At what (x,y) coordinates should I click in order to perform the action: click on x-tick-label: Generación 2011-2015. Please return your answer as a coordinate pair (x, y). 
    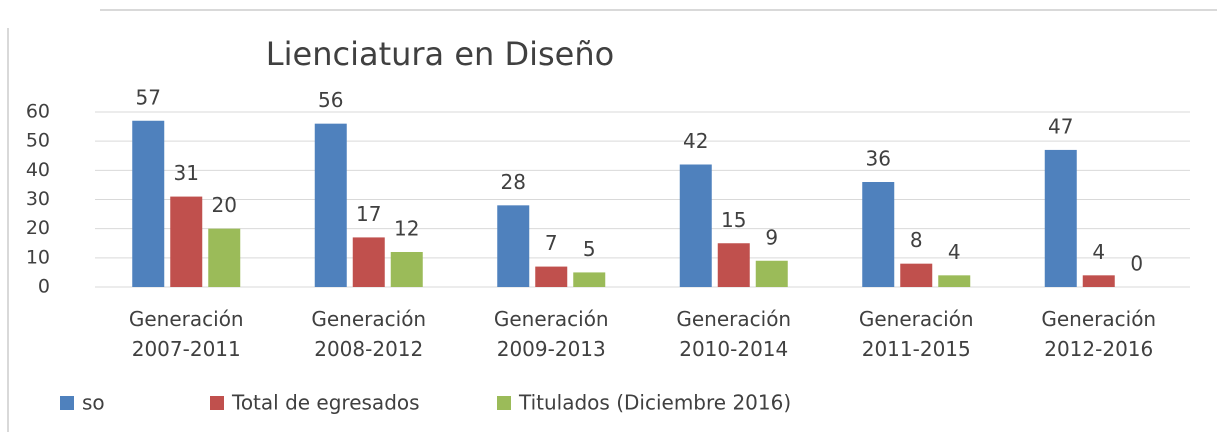
    Looking at the image, I should click on (916, 334).